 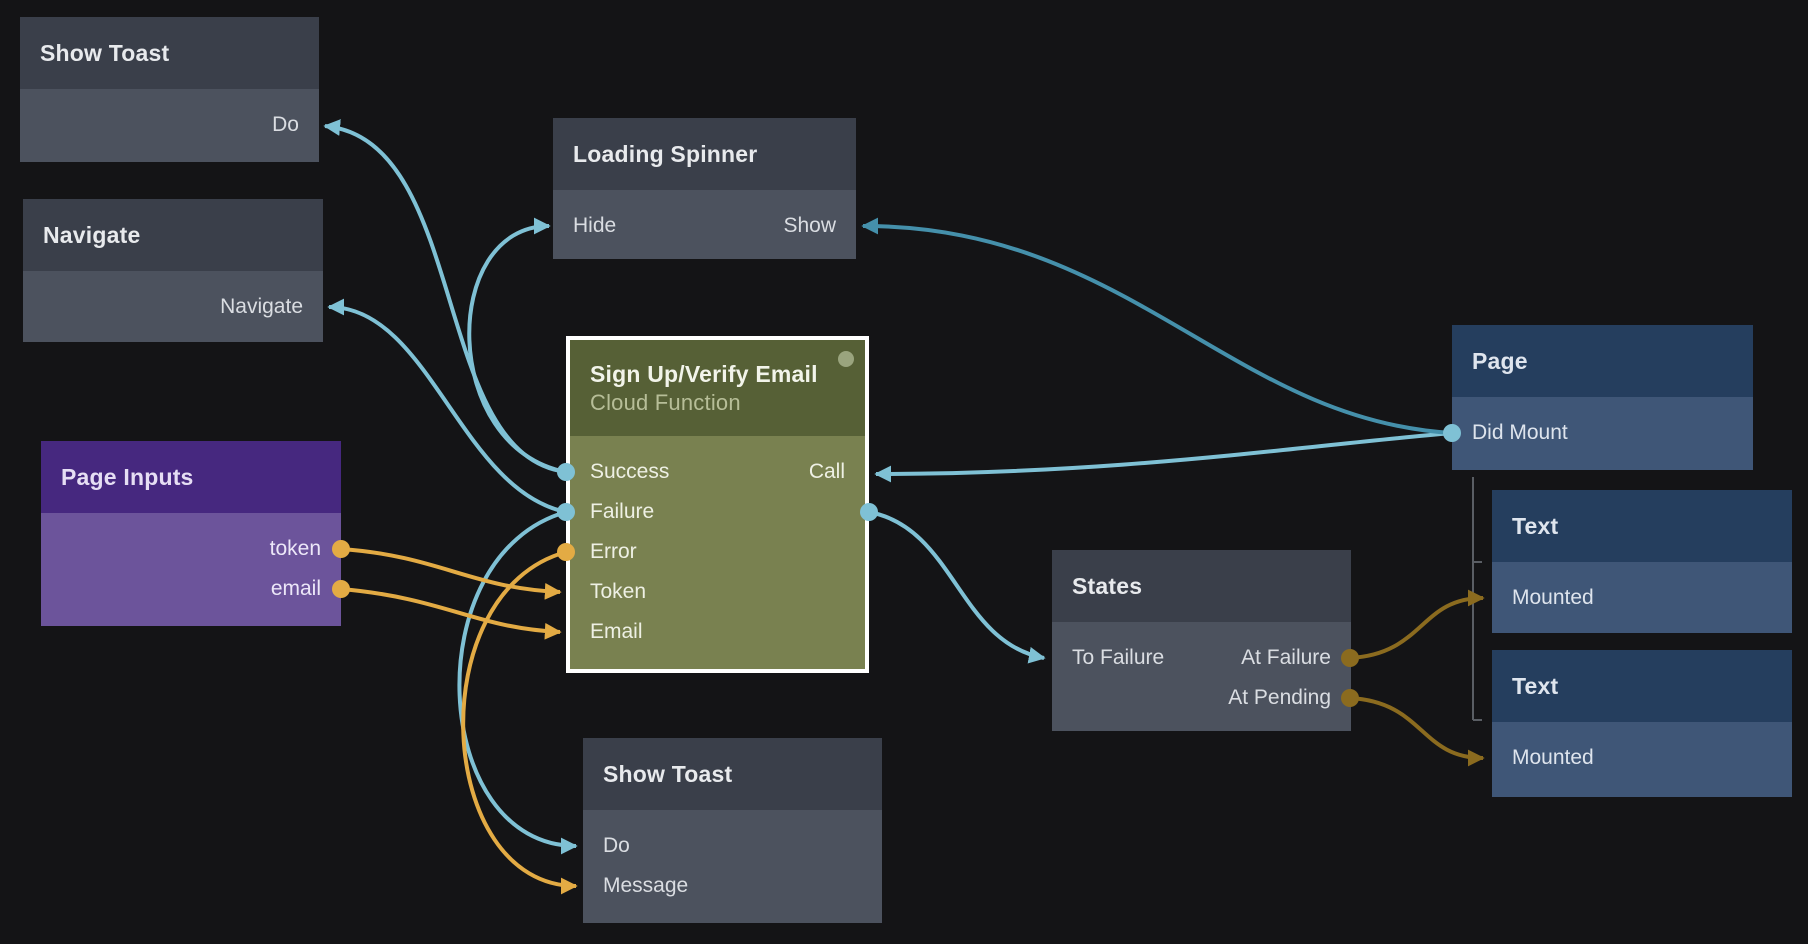 What do you see at coordinates (595, 225) in the screenshot?
I see `port-hide: Hide` at bounding box center [595, 225].